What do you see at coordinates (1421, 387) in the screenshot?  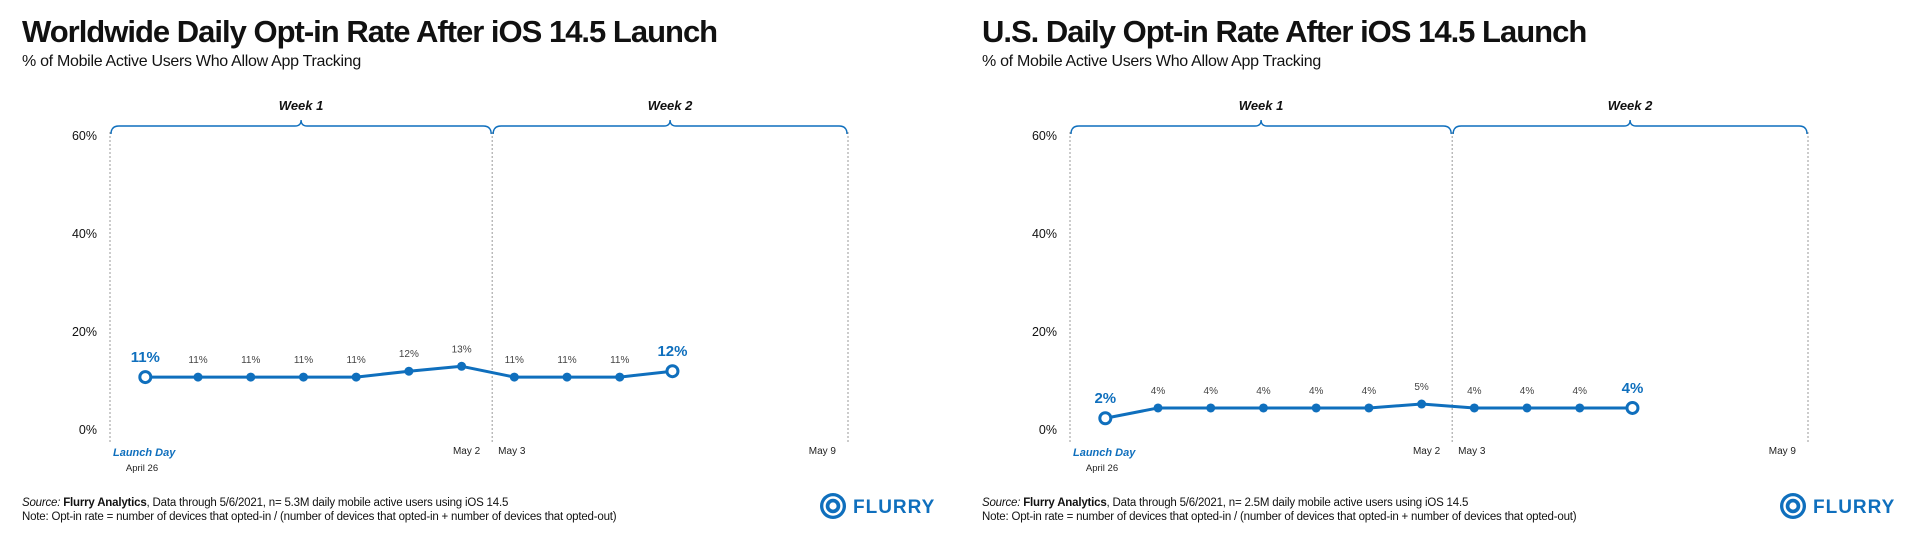 I see `data-label: 5%` at bounding box center [1421, 387].